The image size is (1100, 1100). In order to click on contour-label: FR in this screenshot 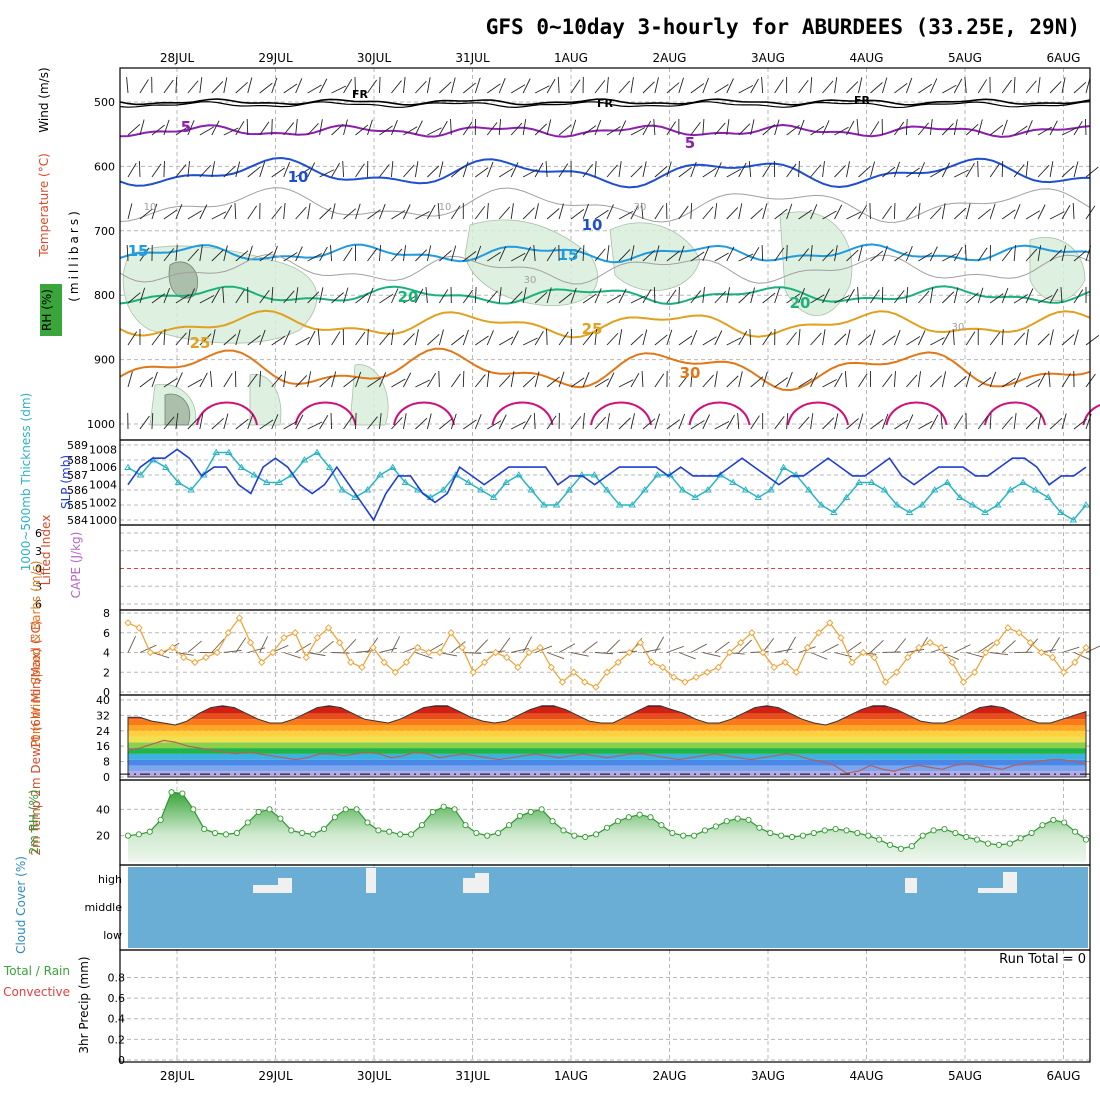, I will do `click(862, 100)`.